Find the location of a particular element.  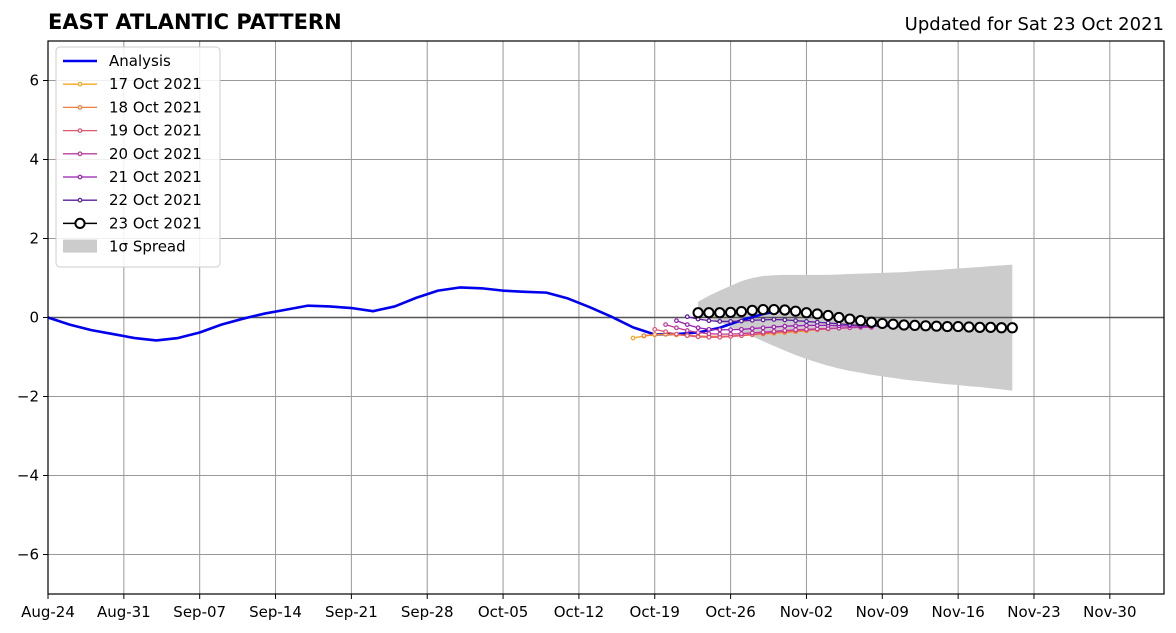

x-tick-label: Nov-16 is located at coordinates (957, 612).